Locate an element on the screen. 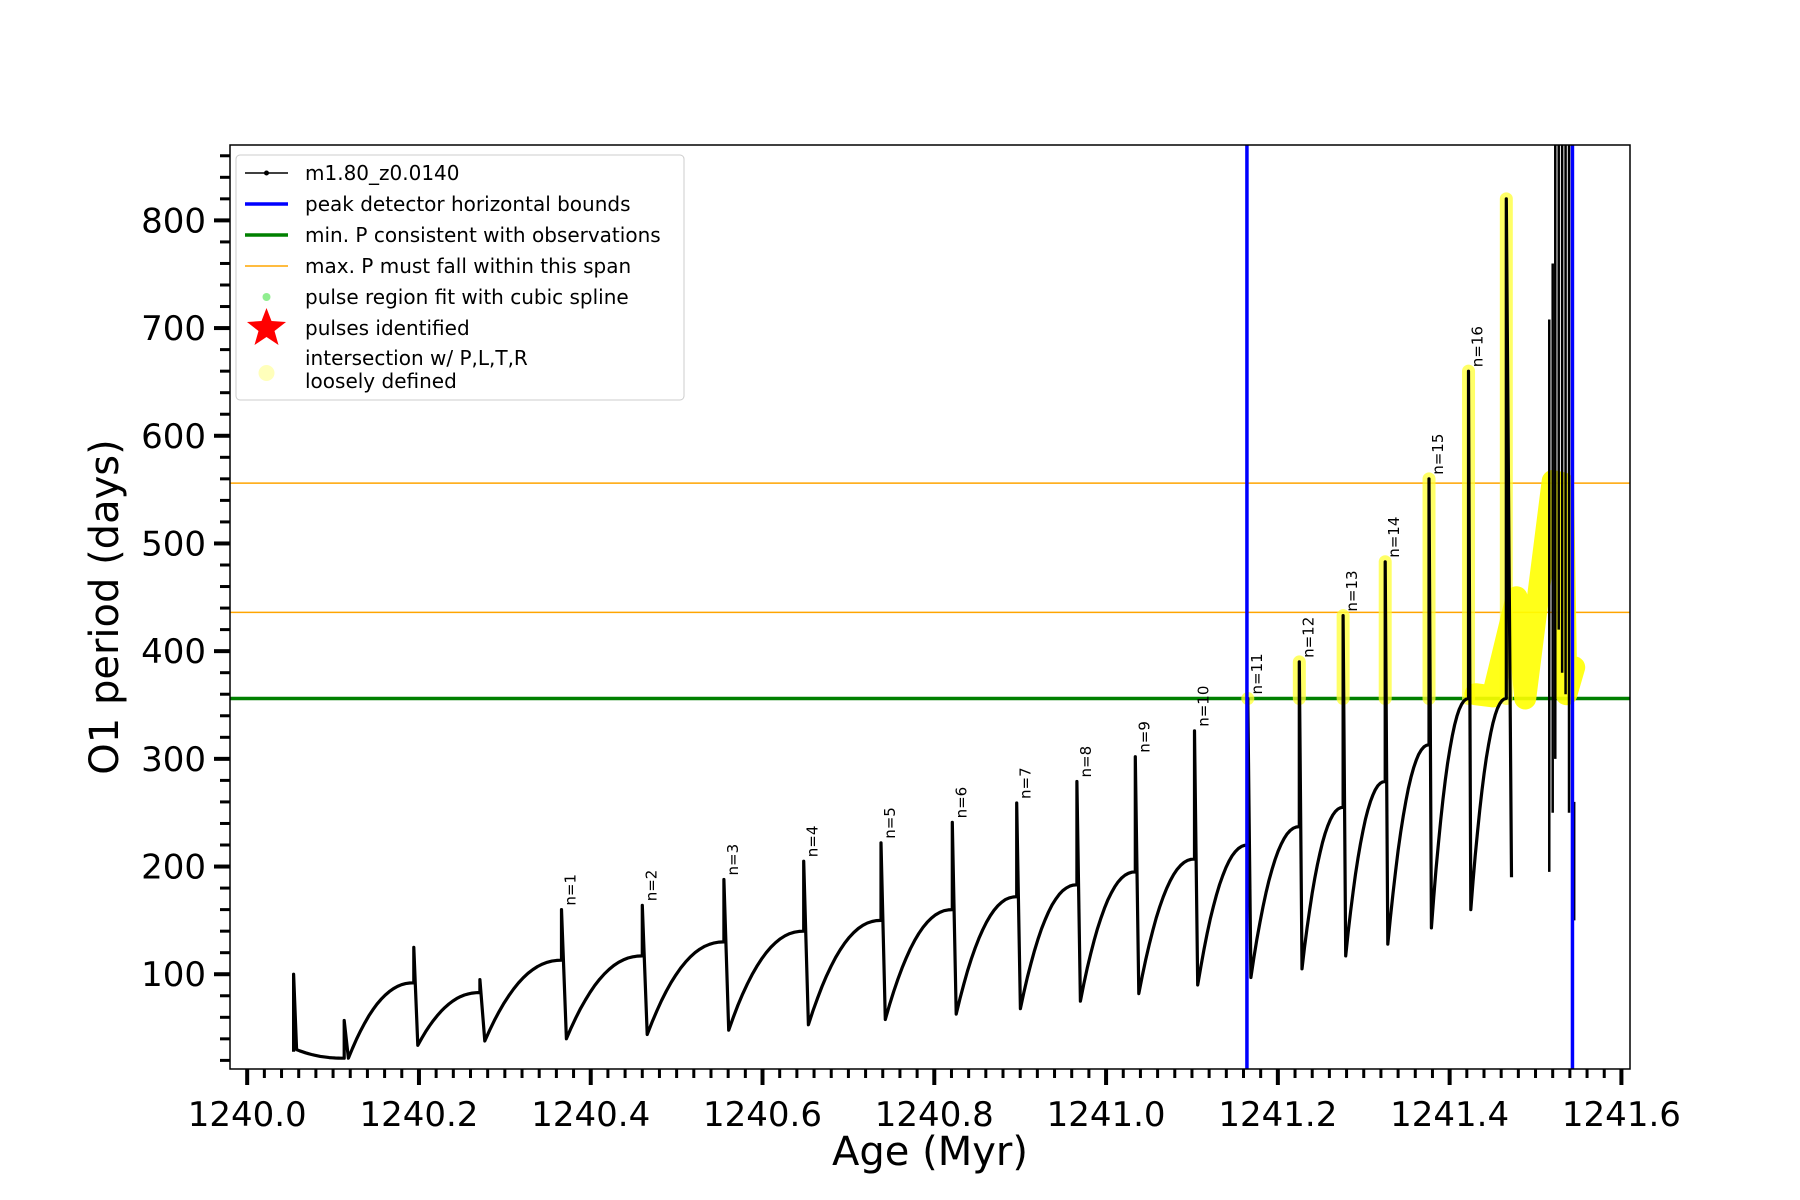 This screenshot has width=1800, height=1200. y-tick-label-6: 700 is located at coordinates (173, 329).